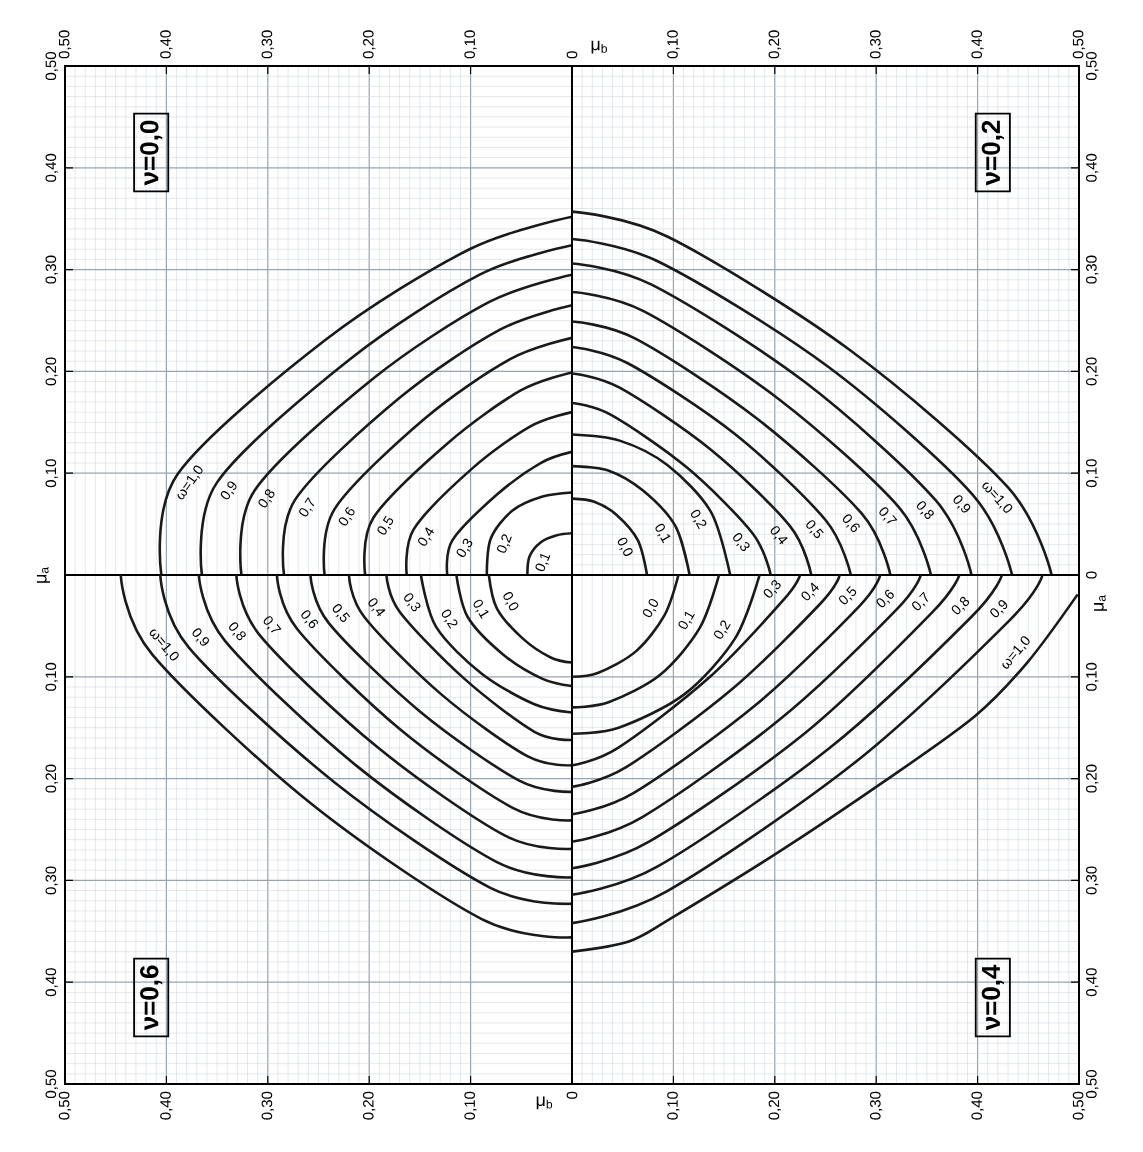 The width and height of the screenshot is (1143, 1152). What do you see at coordinates (151, 998) in the screenshot?
I see `annotation: ν=0,6` at bounding box center [151, 998].